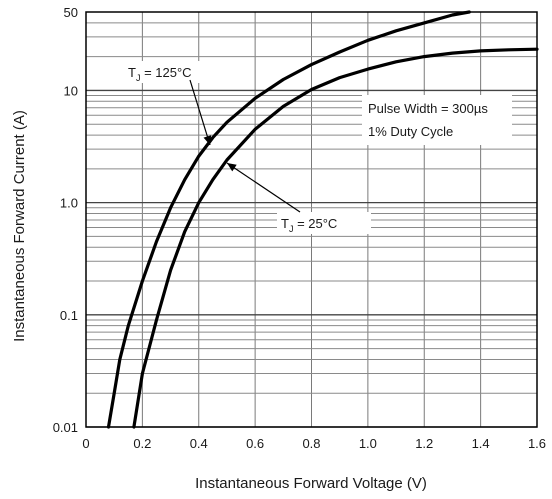 This screenshot has width=552, height=499. I want to click on x-tick-label-1: 0.2, so click(142, 443).